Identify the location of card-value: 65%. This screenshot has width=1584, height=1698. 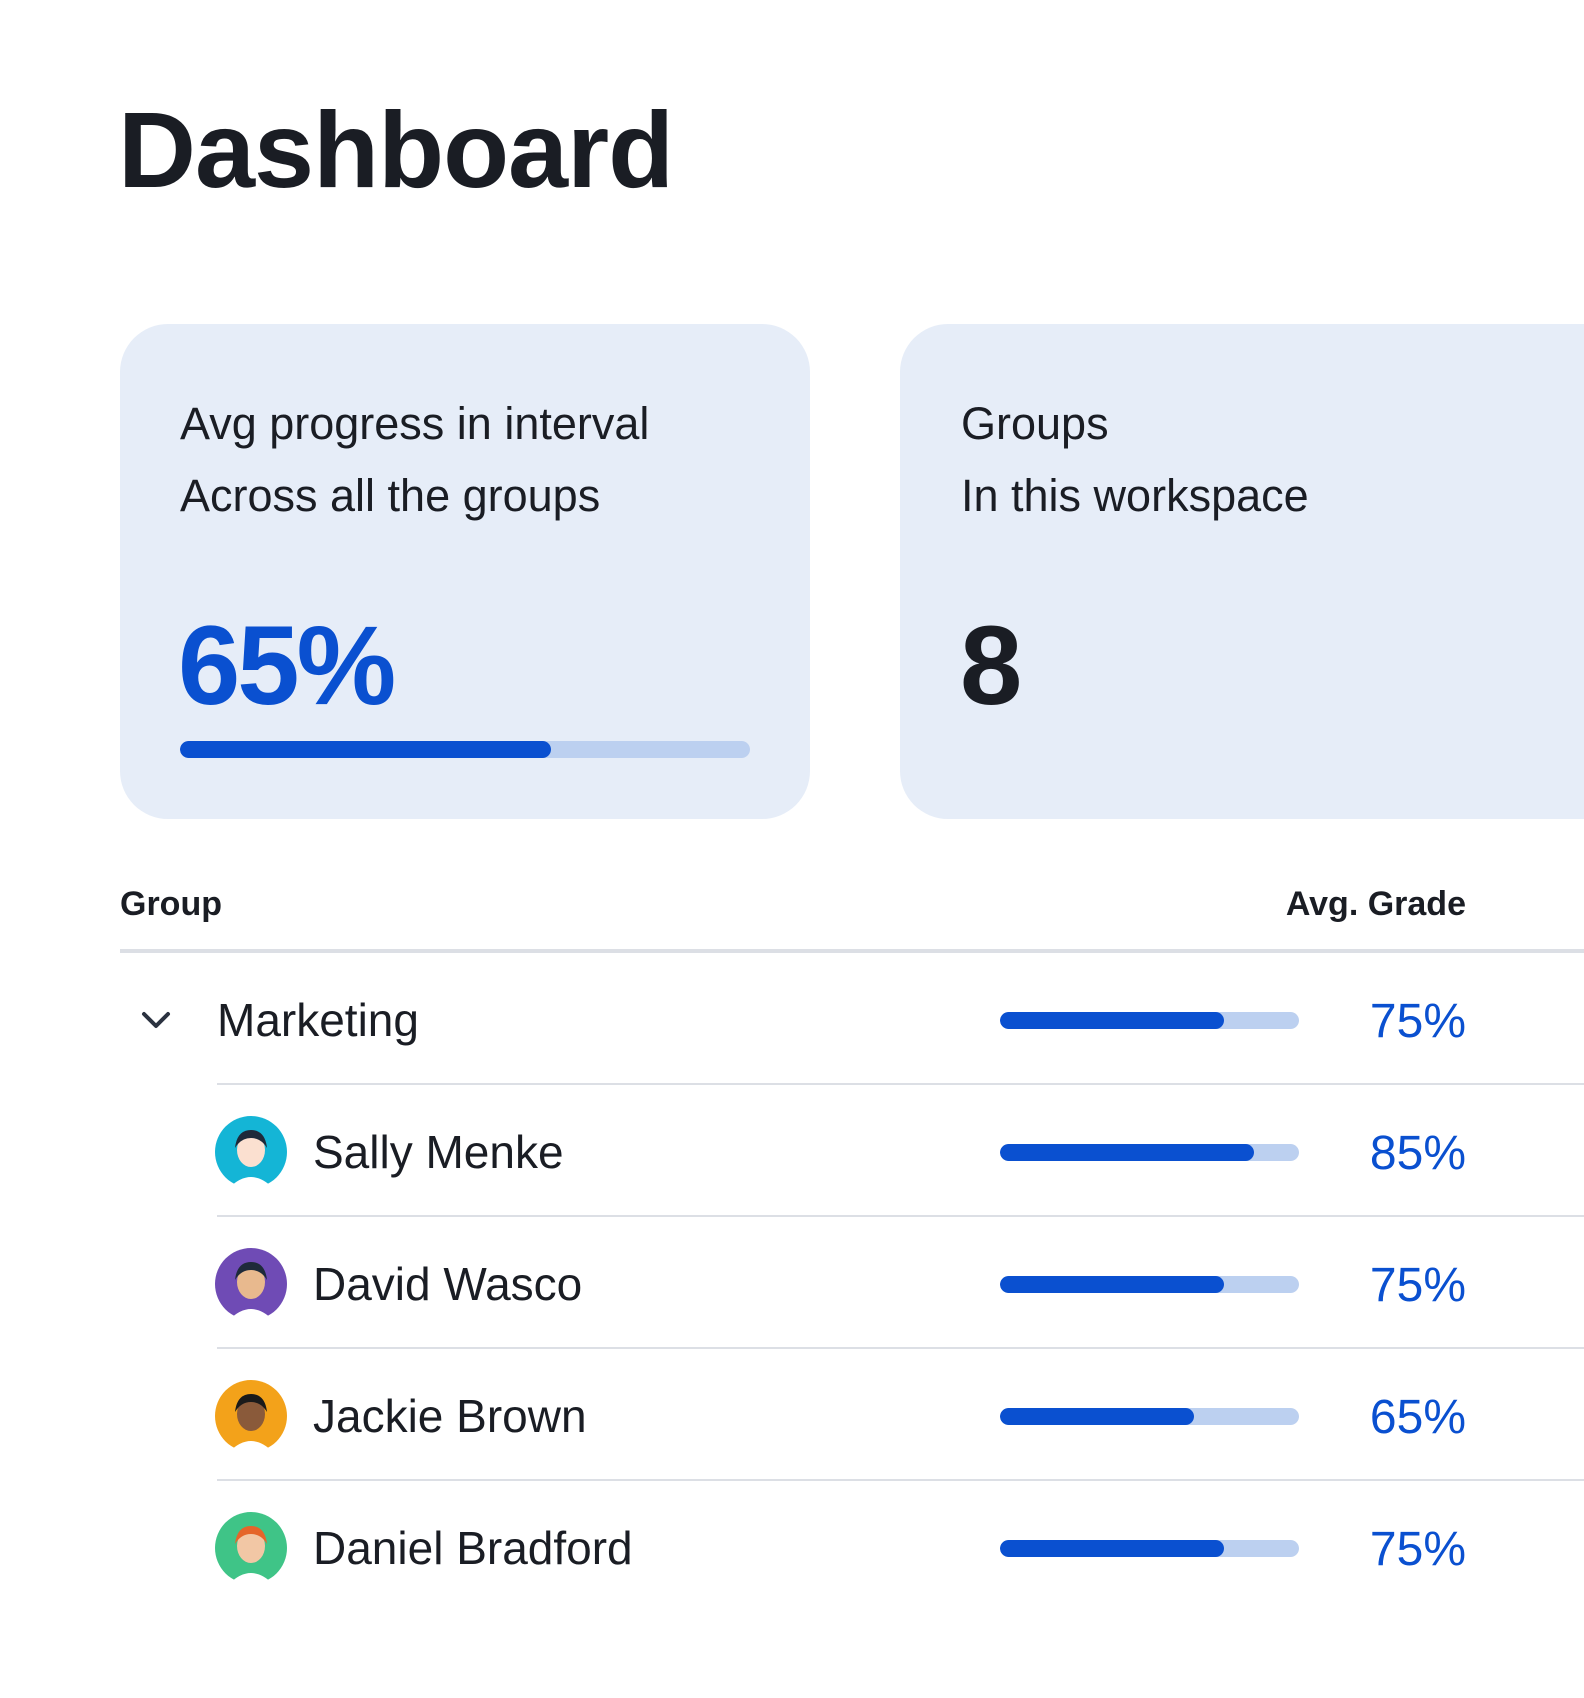
(287, 665).